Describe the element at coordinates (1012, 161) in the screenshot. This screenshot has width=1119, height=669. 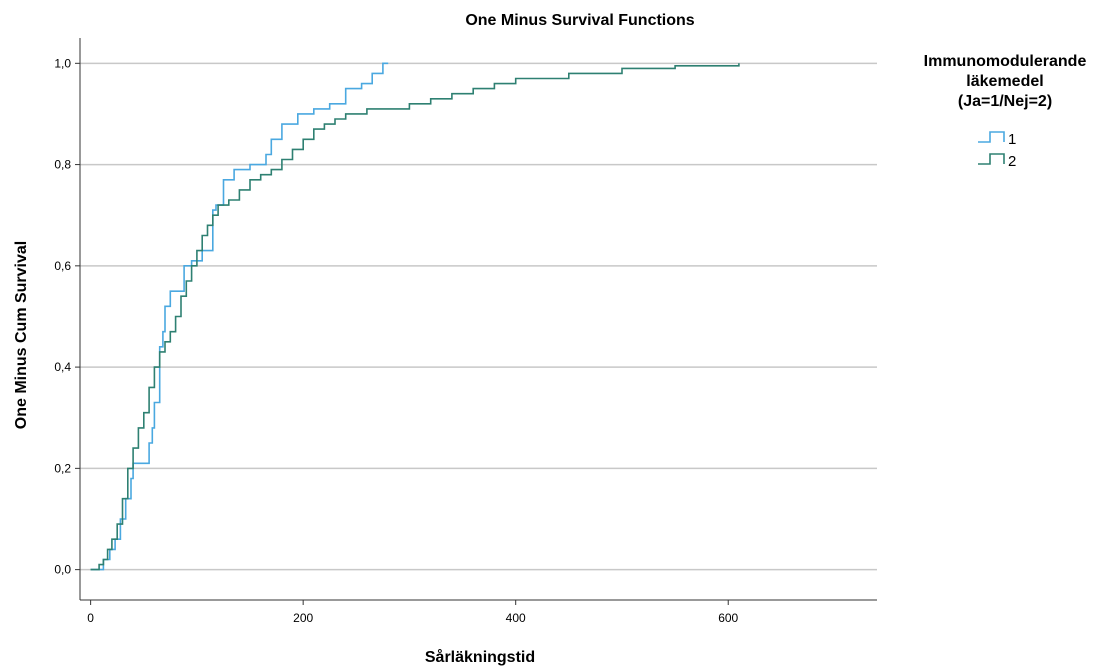
I see `legend-label-2: 2` at that location.